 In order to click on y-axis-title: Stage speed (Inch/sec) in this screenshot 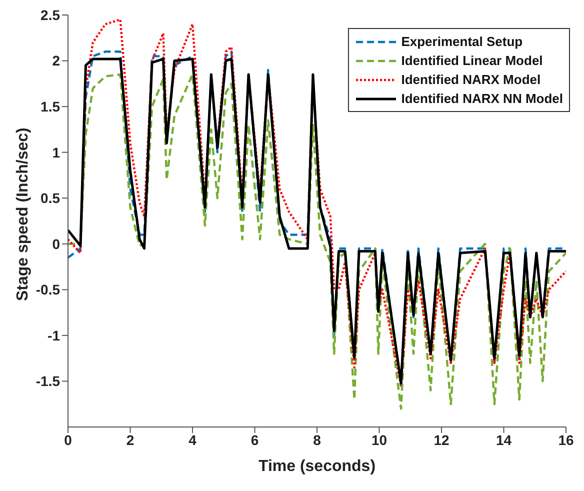, I will do `click(23, 214)`.